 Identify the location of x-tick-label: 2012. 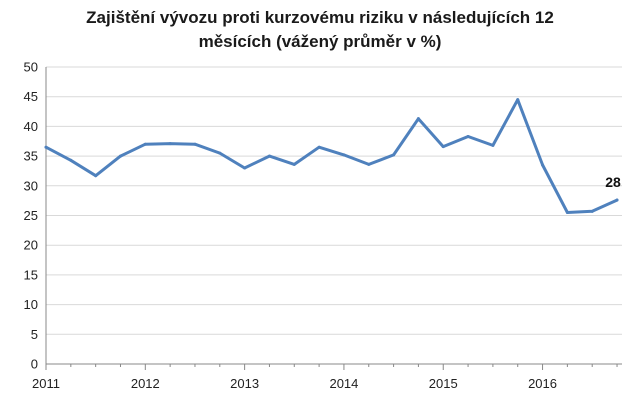
(145, 383).